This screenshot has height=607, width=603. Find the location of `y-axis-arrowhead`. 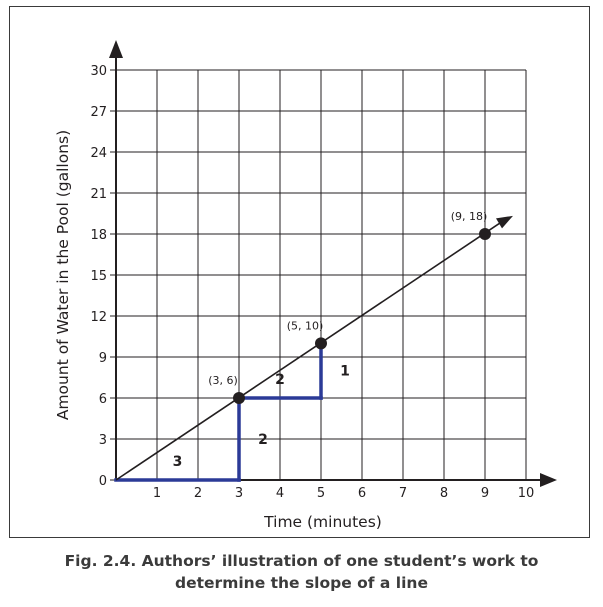

y-axis-arrowhead is located at coordinates (116, 49).